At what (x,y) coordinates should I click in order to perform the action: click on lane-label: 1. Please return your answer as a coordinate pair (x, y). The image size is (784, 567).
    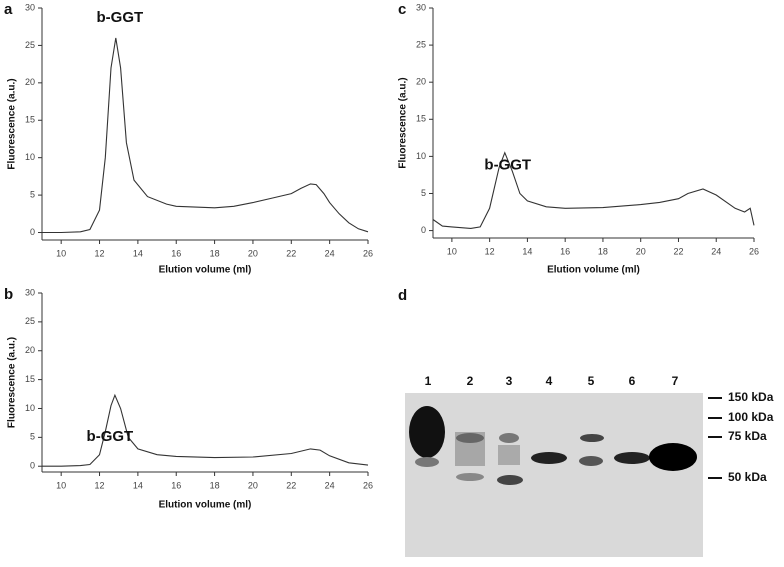
    Looking at the image, I should click on (428, 381).